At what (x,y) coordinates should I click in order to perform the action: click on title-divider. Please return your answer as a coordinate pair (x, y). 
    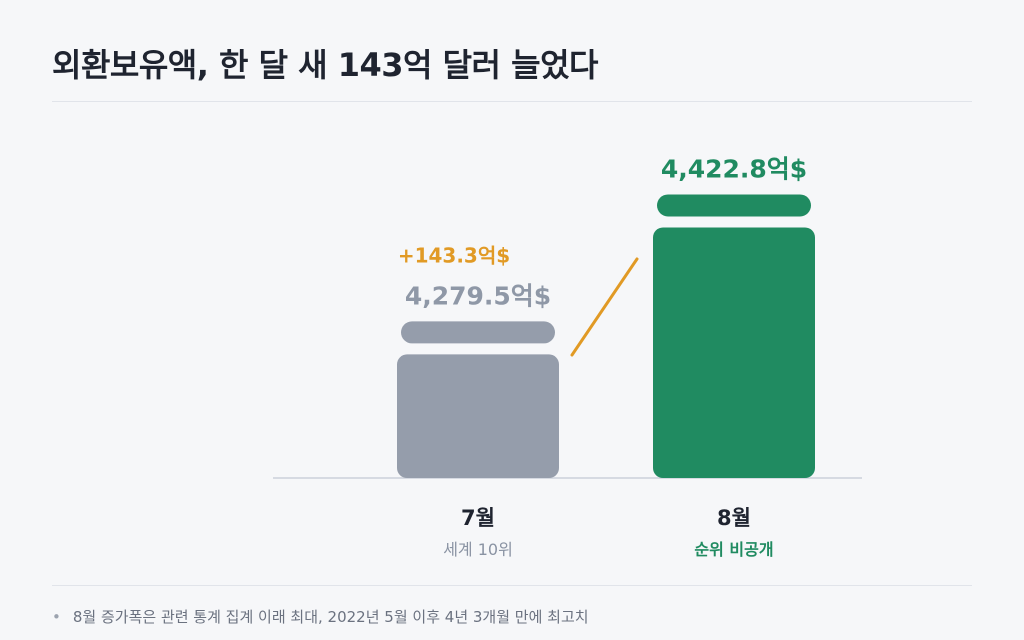
    Looking at the image, I should click on (512, 101).